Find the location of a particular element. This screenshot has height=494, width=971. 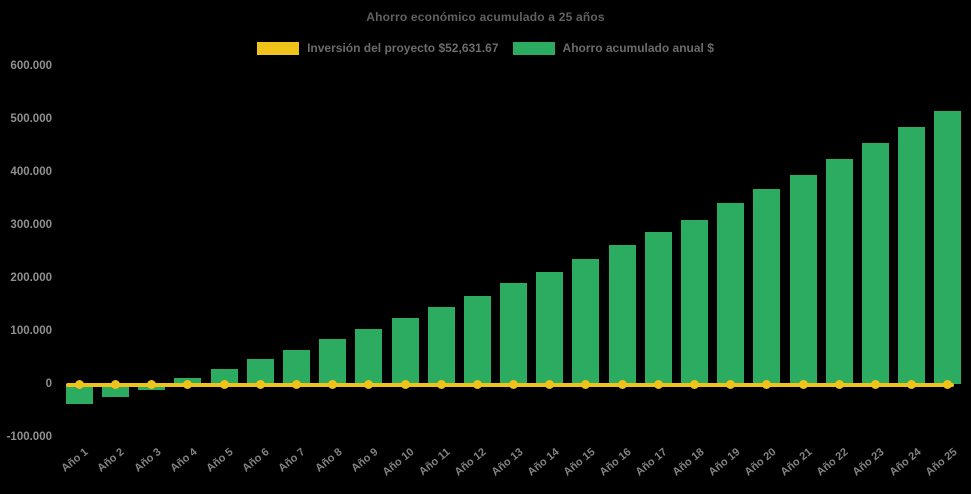

investment-swatch is located at coordinates (278, 48).